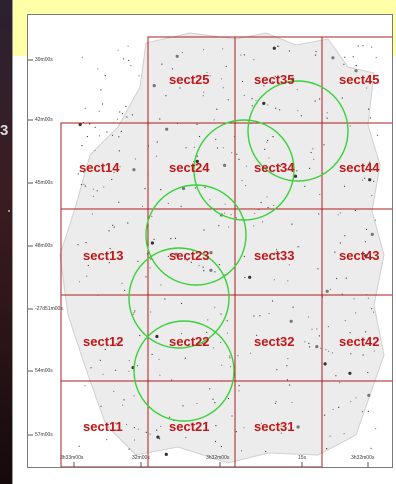 This screenshot has height=484, width=396. What do you see at coordinates (359, 79) in the screenshot?
I see `sect45-label: sect45` at bounding box center [359, 79].